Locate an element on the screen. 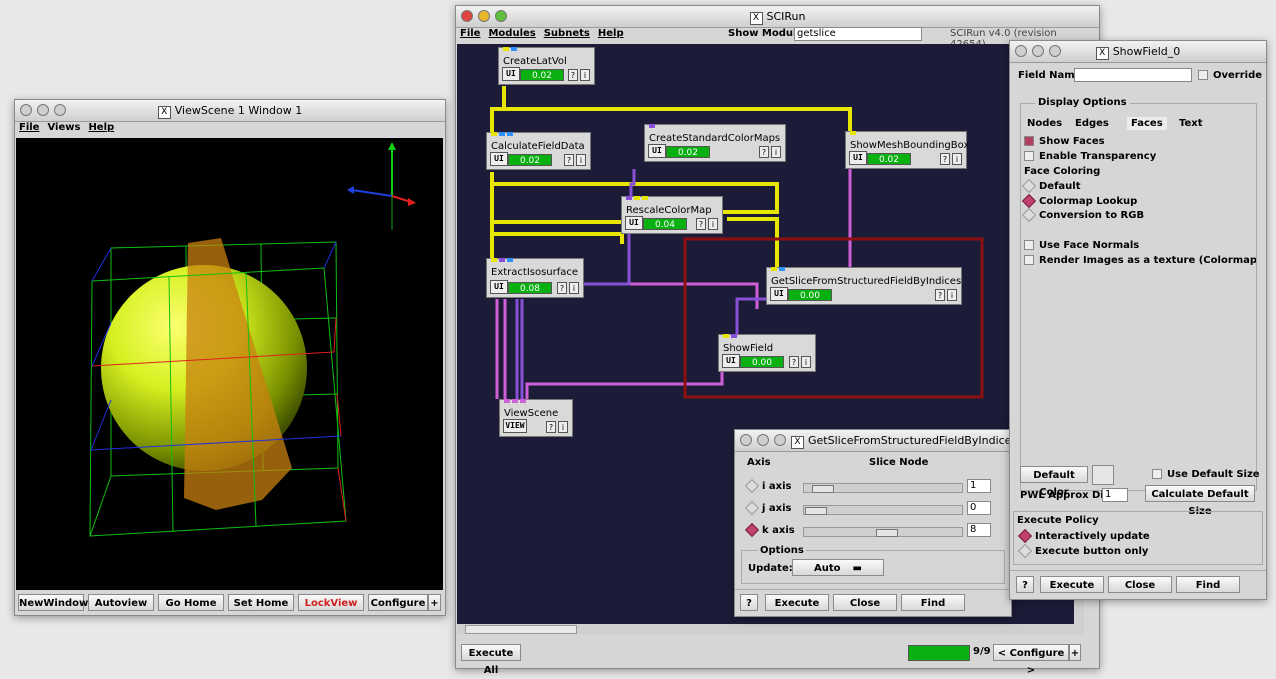  module-rescale-color-map: RescaleColorMap UI 0.04 ? i is located at coordinates (672, 215).